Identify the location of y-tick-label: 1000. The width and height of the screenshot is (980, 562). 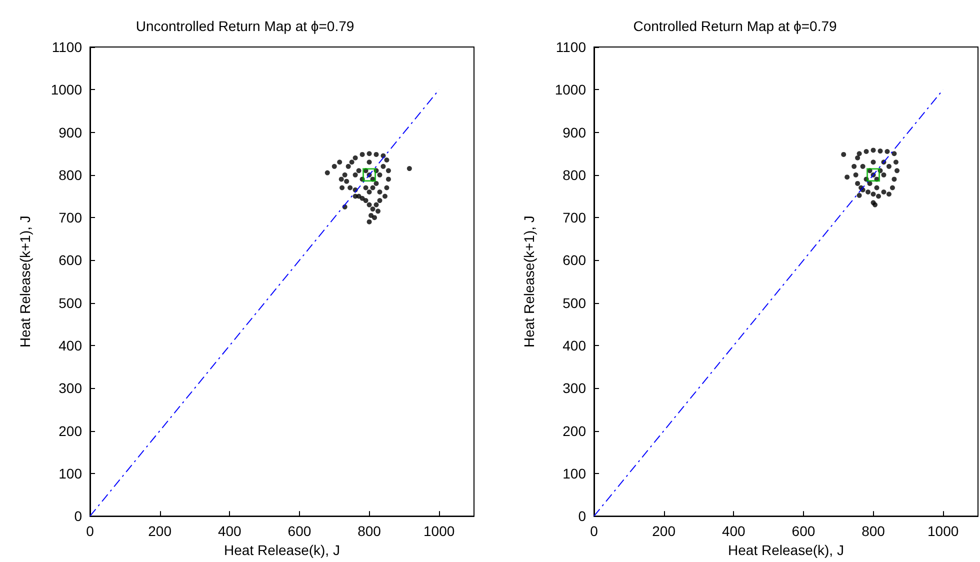
(570, 90).